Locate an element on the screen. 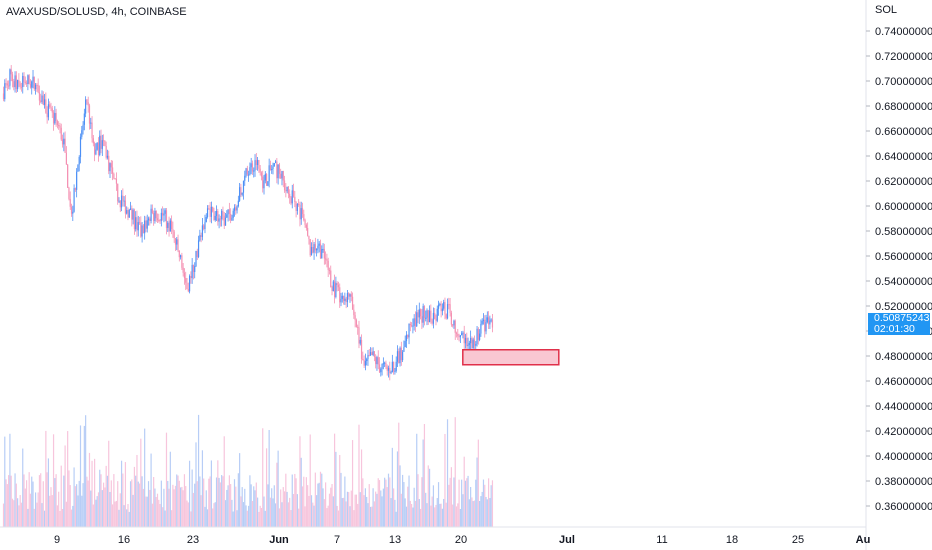 Image resolution: width=932 pixels, height=550 pixels. highlight-zone is located at coordinates (511, 357).